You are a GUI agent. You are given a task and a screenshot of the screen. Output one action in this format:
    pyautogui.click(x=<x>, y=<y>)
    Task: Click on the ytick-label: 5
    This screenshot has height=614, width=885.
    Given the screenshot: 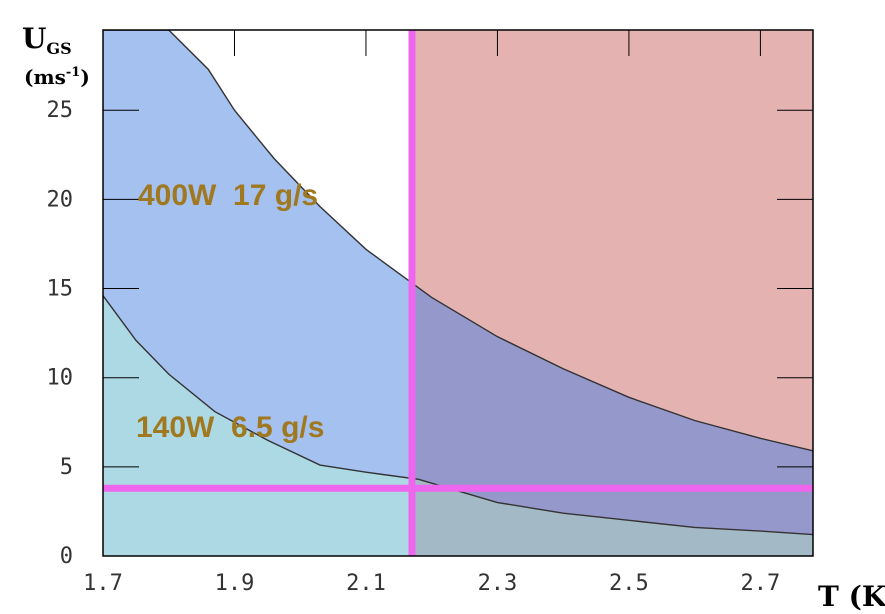 What is the action you would take?
    pyautogui.click(x=66, y=467)
    